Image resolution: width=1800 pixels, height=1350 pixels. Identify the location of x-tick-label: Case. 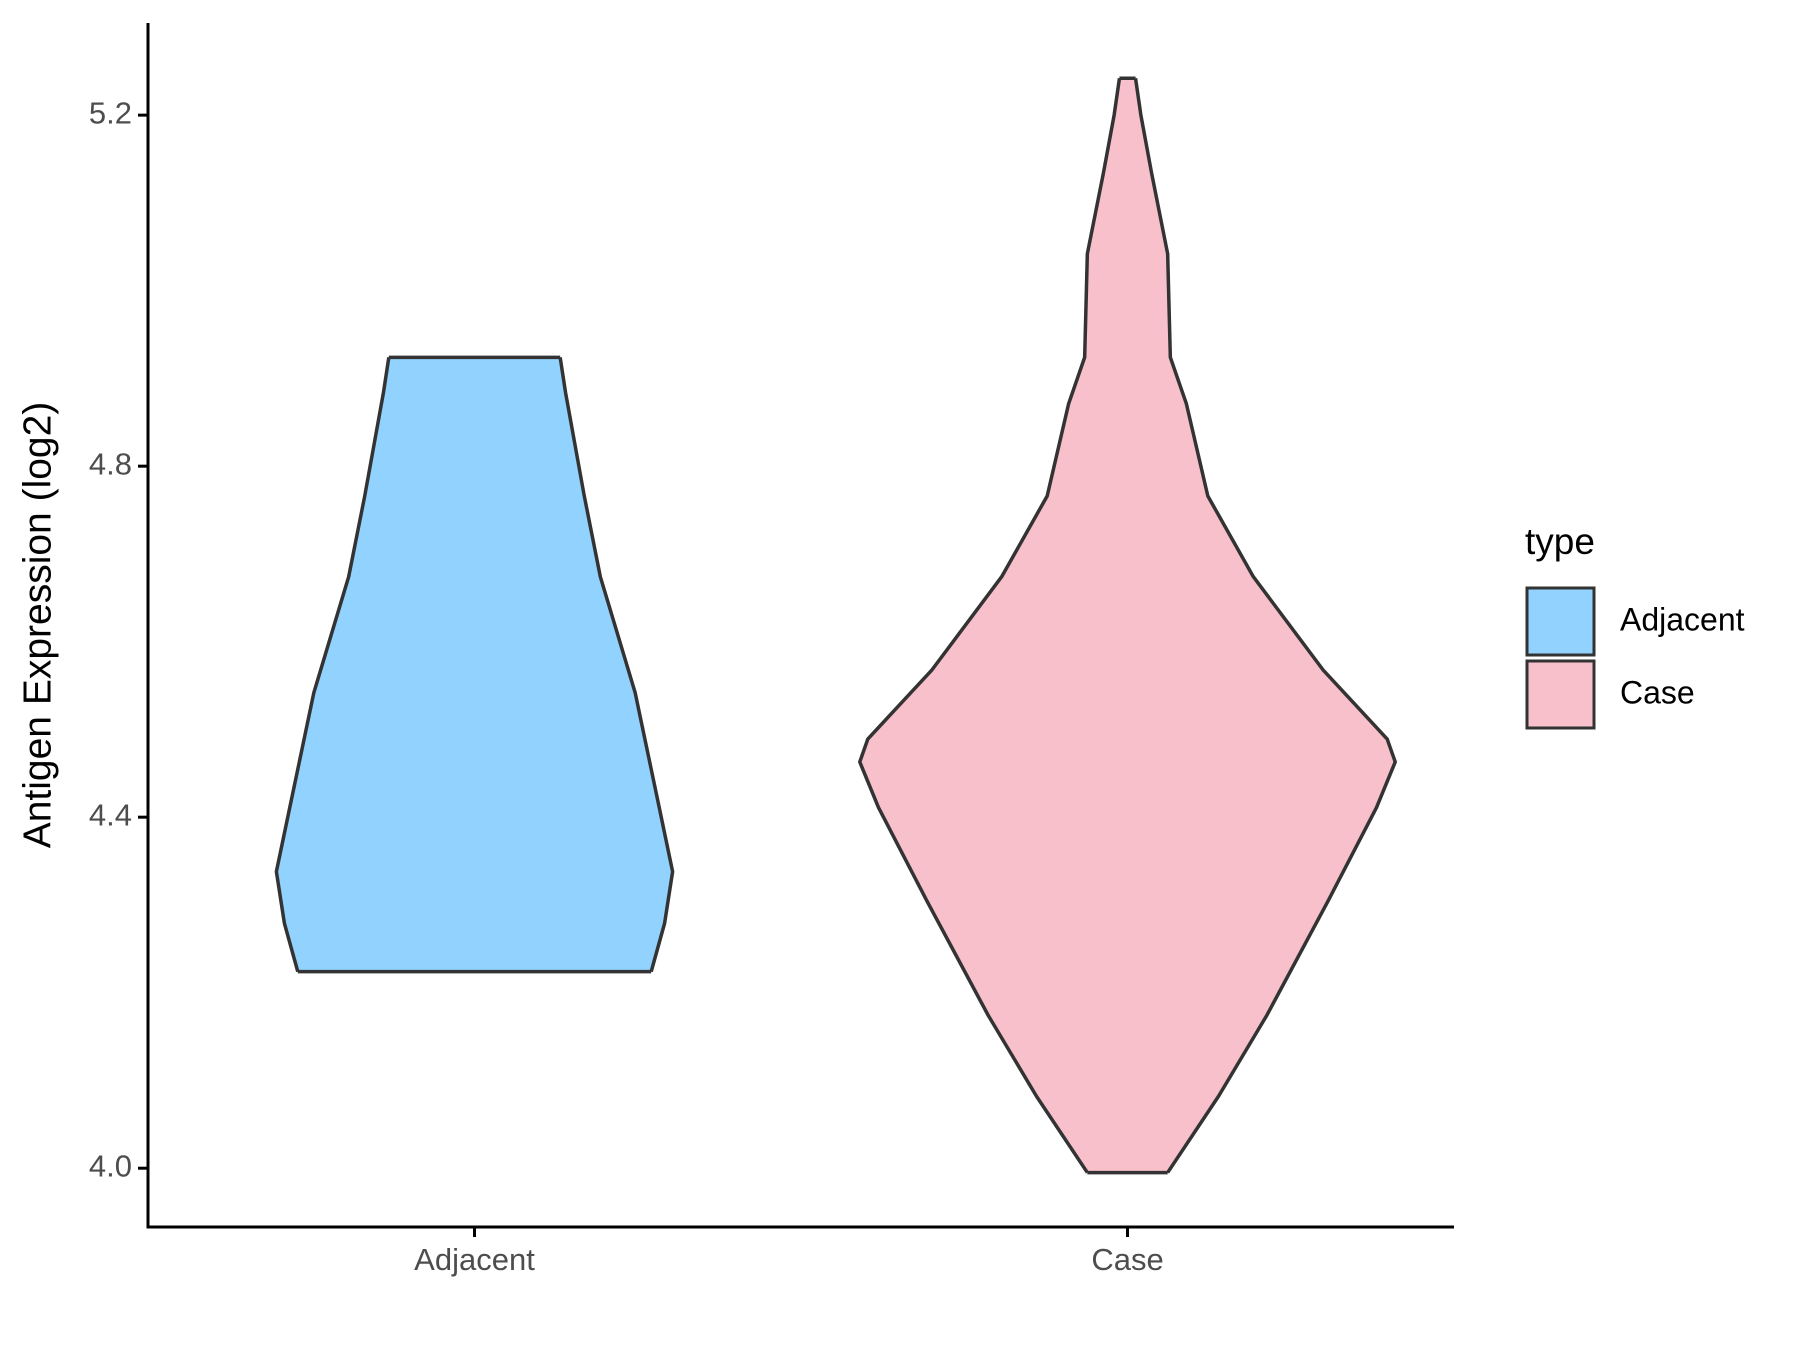
(1127, 1259).